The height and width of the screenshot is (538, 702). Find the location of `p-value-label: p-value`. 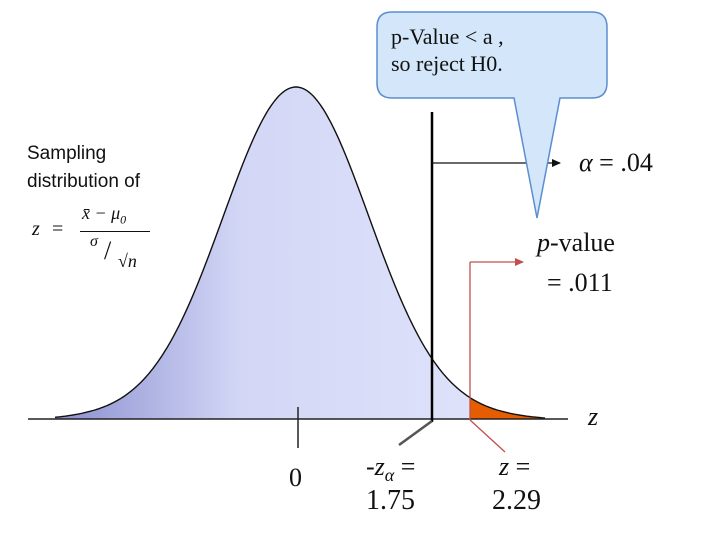

p-value-label: p-value is located at coordinates (576, 243).